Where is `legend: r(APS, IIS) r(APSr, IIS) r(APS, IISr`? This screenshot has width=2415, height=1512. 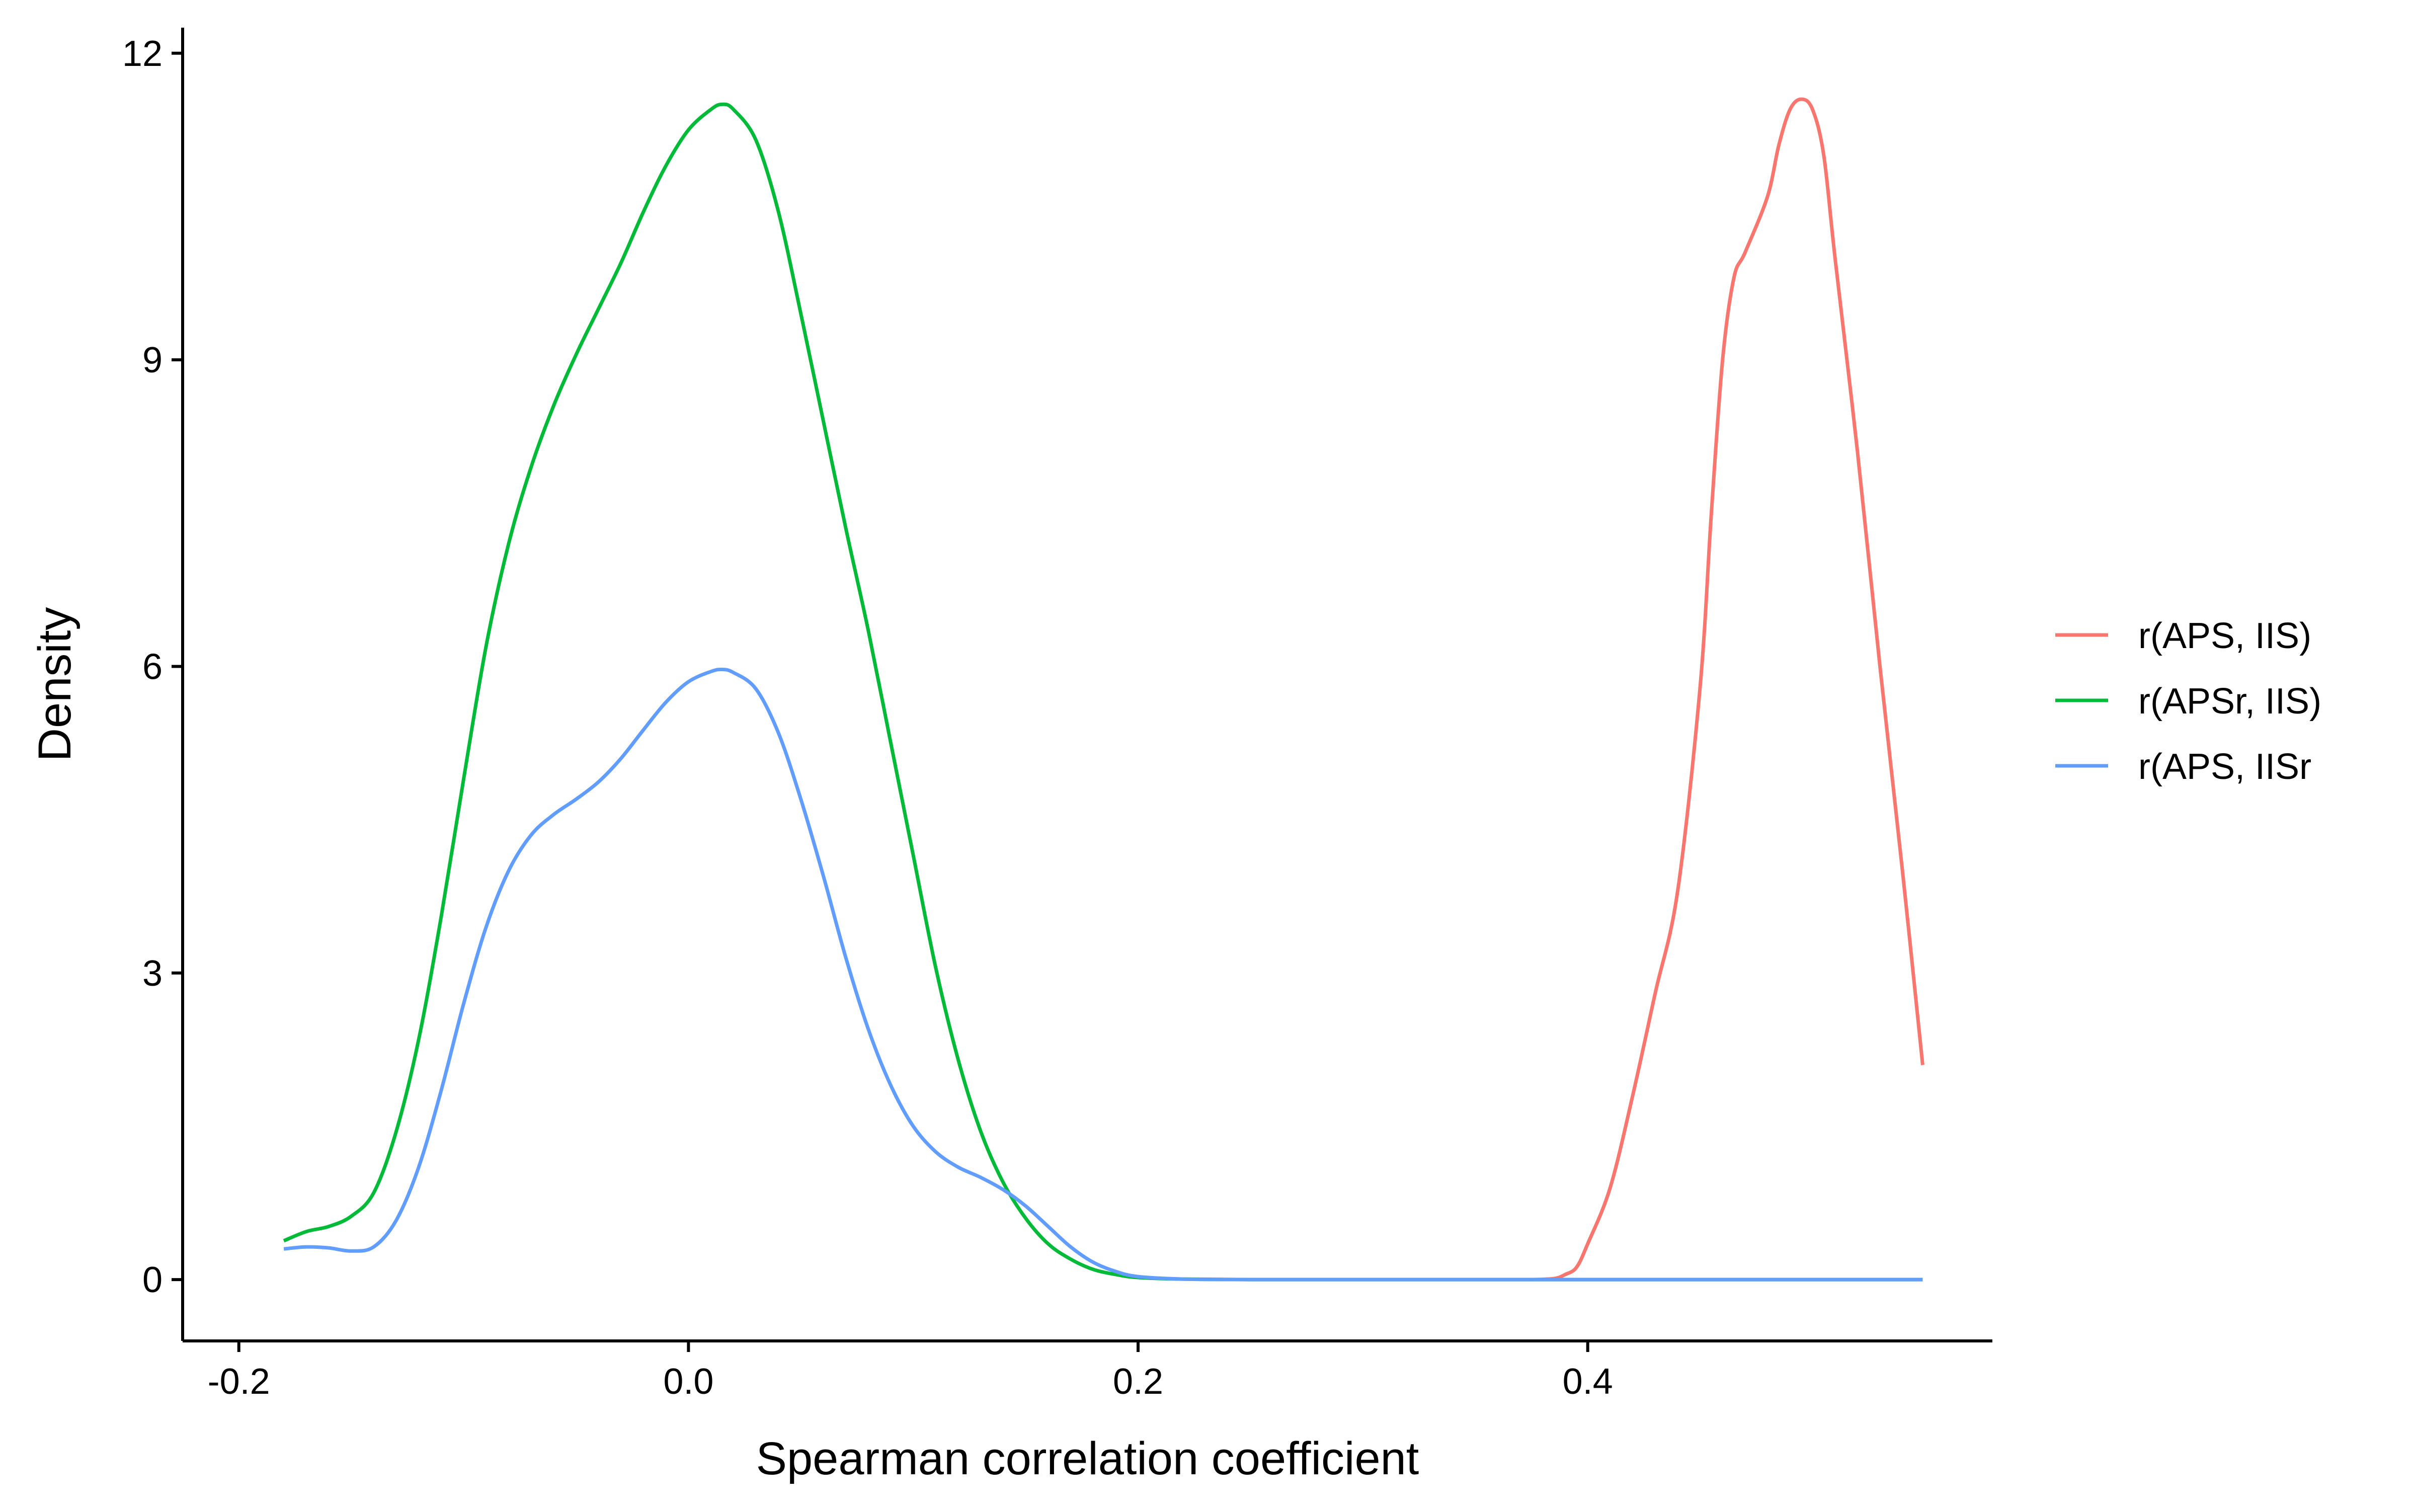
legend: r(APS, IIS) r(APSr, IIS) r(APS, IISr is located at coordinates (2188, 702).